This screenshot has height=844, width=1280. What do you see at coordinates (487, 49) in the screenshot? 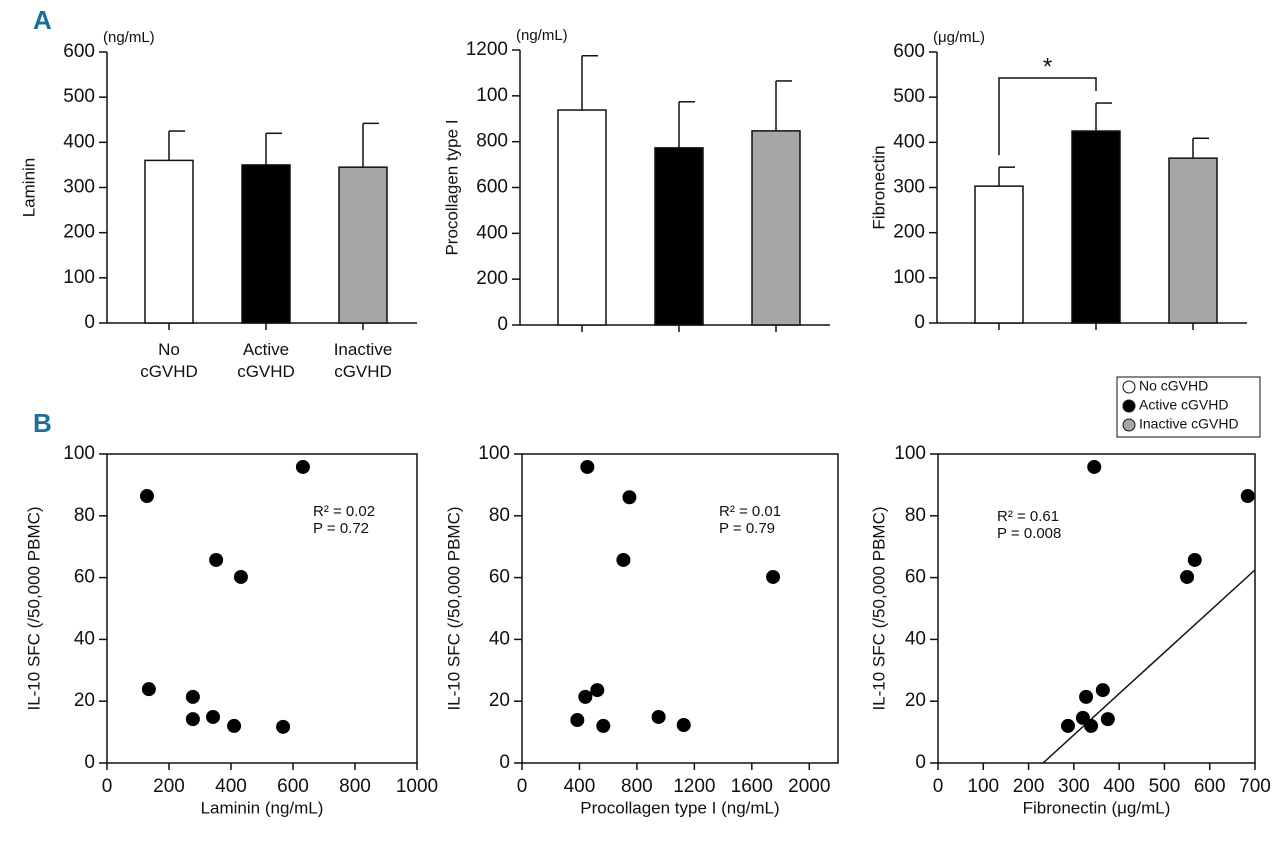
I see `y-tick-label: 1200` at bounding box center [487, 49].